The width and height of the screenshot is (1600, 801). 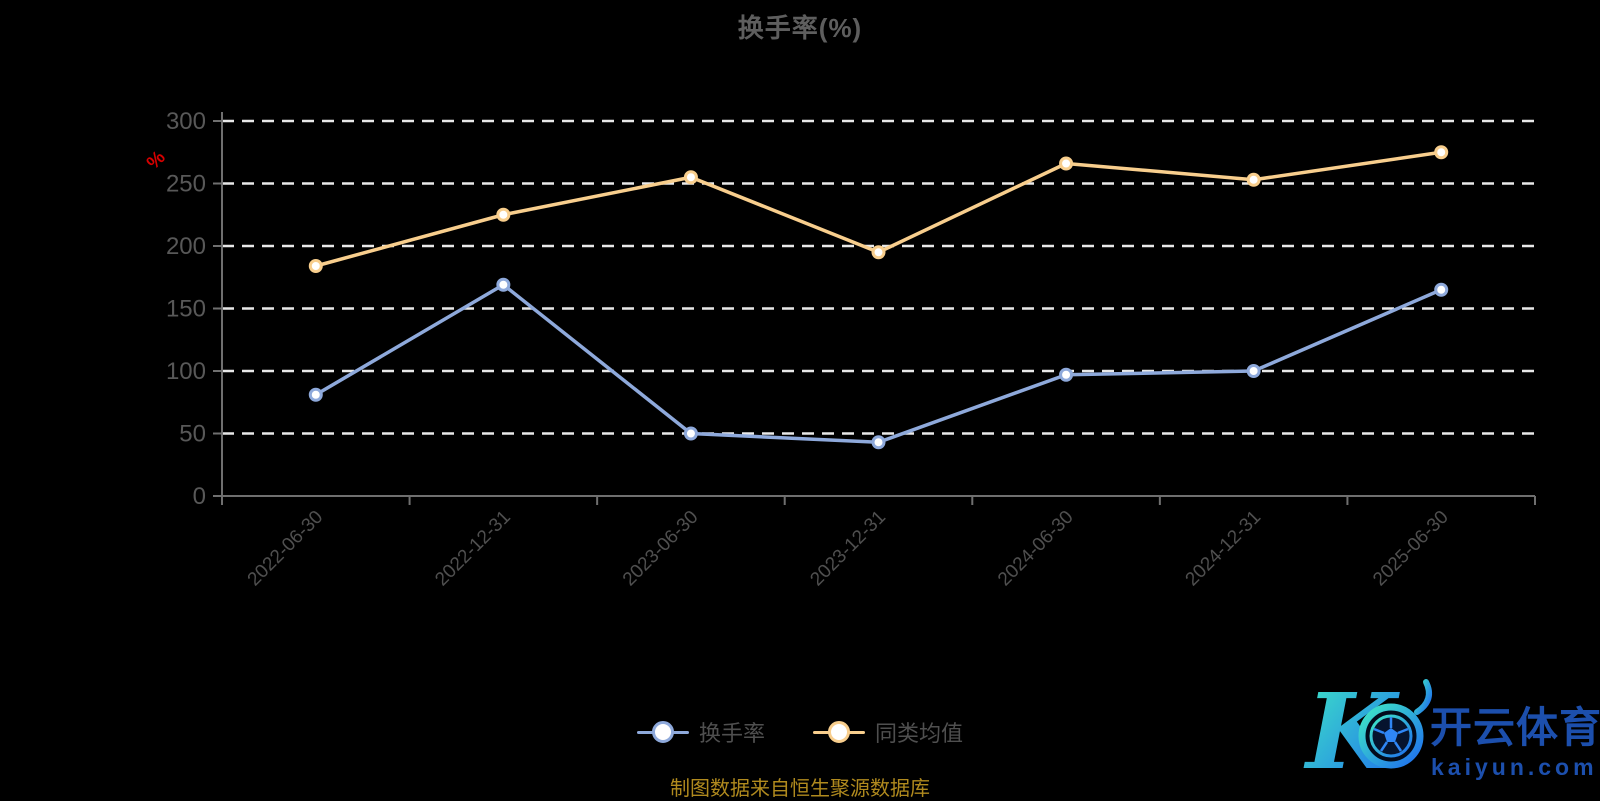 What do you see at coordinates (186, 184) in the screenshot?
I see `y-tick-label: 250` at bounding box center [186, 184].